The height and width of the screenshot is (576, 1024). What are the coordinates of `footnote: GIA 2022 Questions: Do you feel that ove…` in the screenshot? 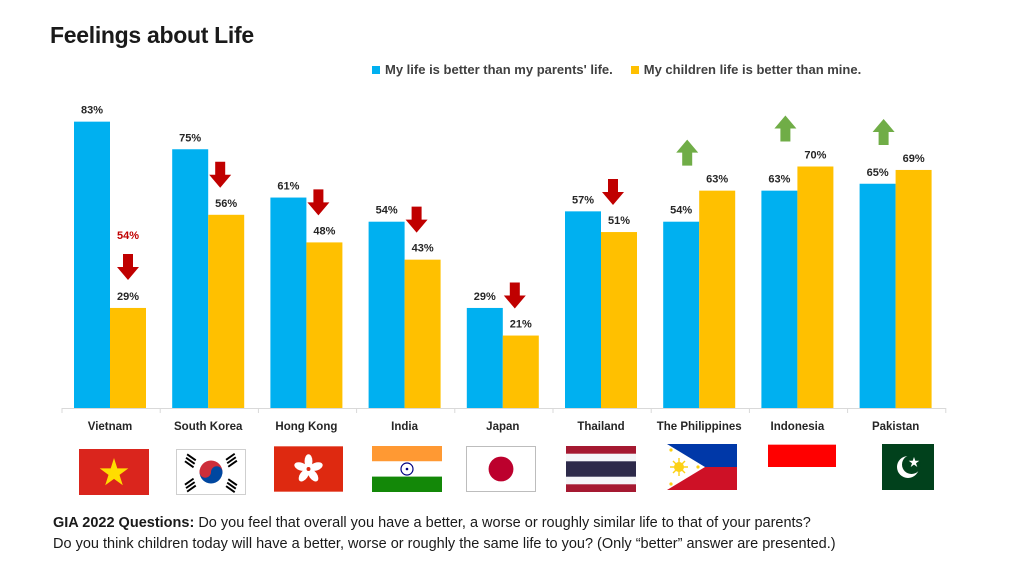 It's located at (444, 534).